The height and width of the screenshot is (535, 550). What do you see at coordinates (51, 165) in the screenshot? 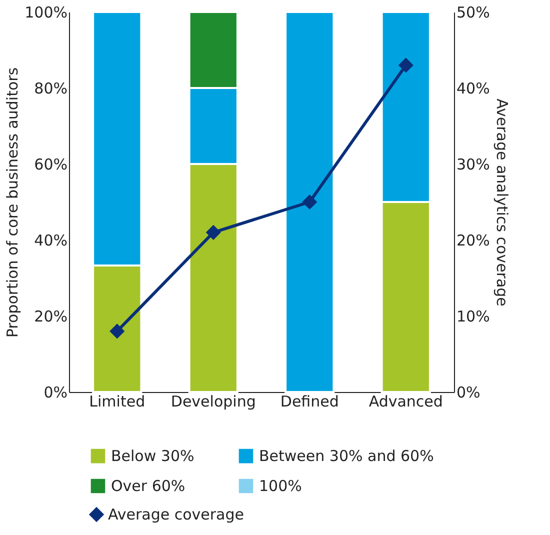
I see `y-tick-label: 60%` at bounding box center [51, 165].